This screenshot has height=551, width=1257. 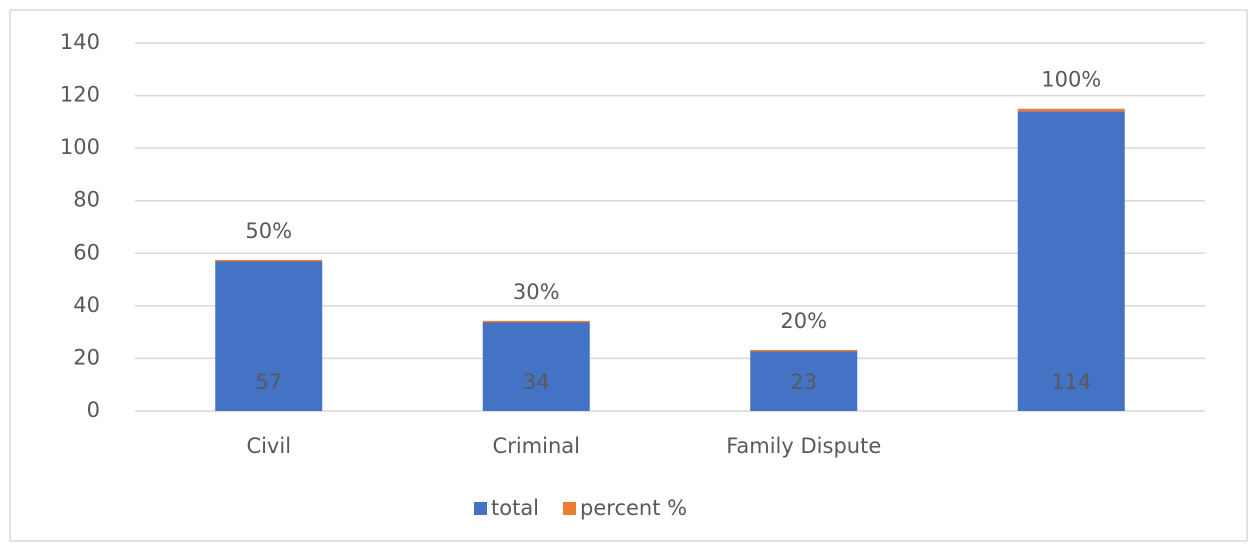 I want to click on y-tick-label: 100, so click(x=80, y=147).